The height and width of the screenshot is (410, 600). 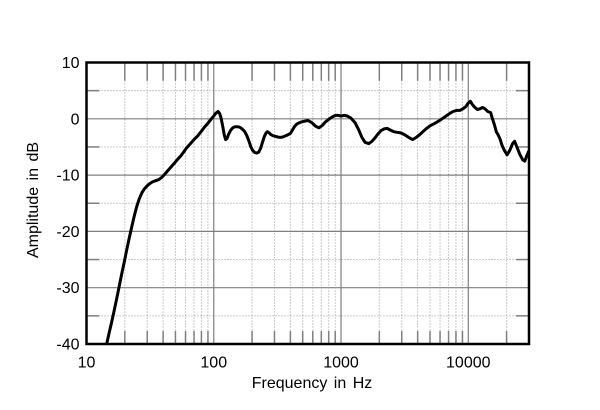 What do you see at coordinates (87, 363) in the screenshot?
I see `x-tick-label: 10` at bounding box center [87, 363].